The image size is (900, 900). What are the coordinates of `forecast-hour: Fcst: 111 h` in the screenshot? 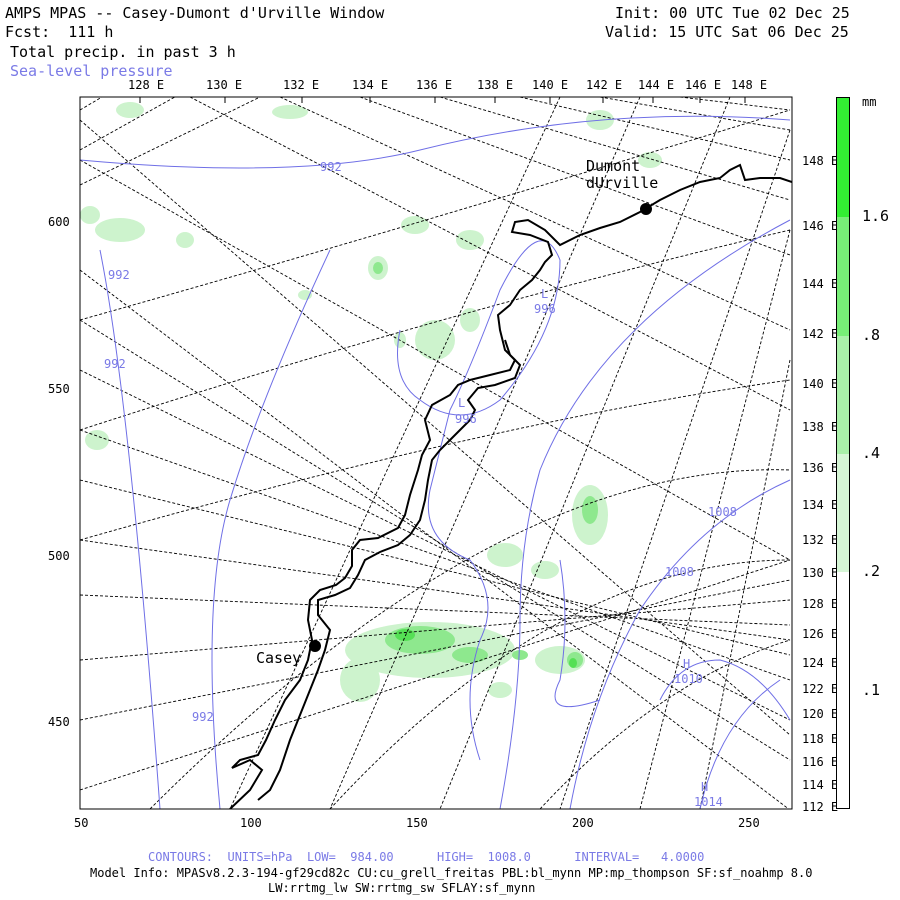 It's located at (59, 32).